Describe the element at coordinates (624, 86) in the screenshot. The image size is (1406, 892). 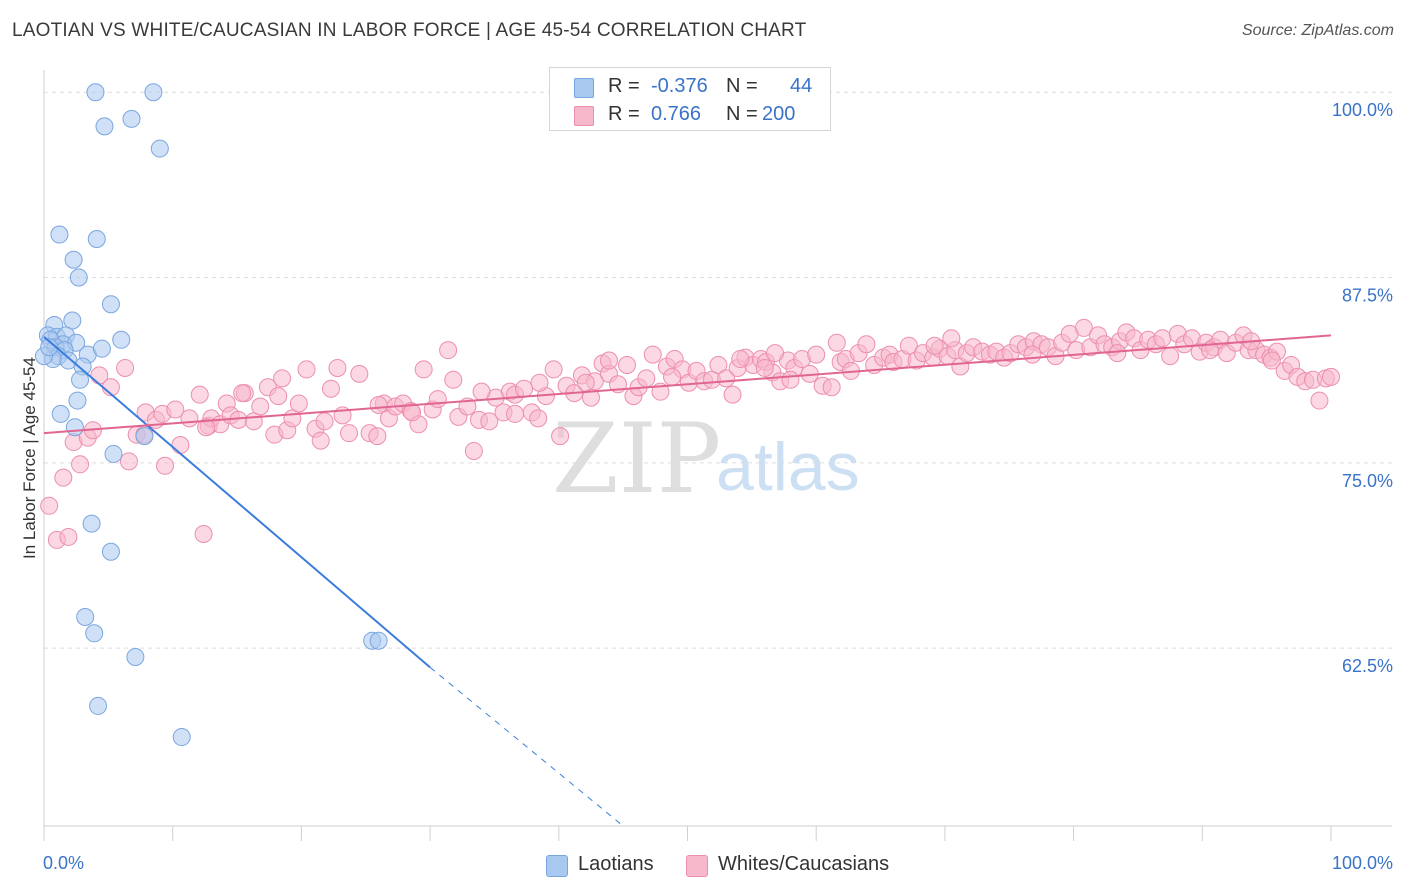
I see `legend-r-label: R =` at that location.